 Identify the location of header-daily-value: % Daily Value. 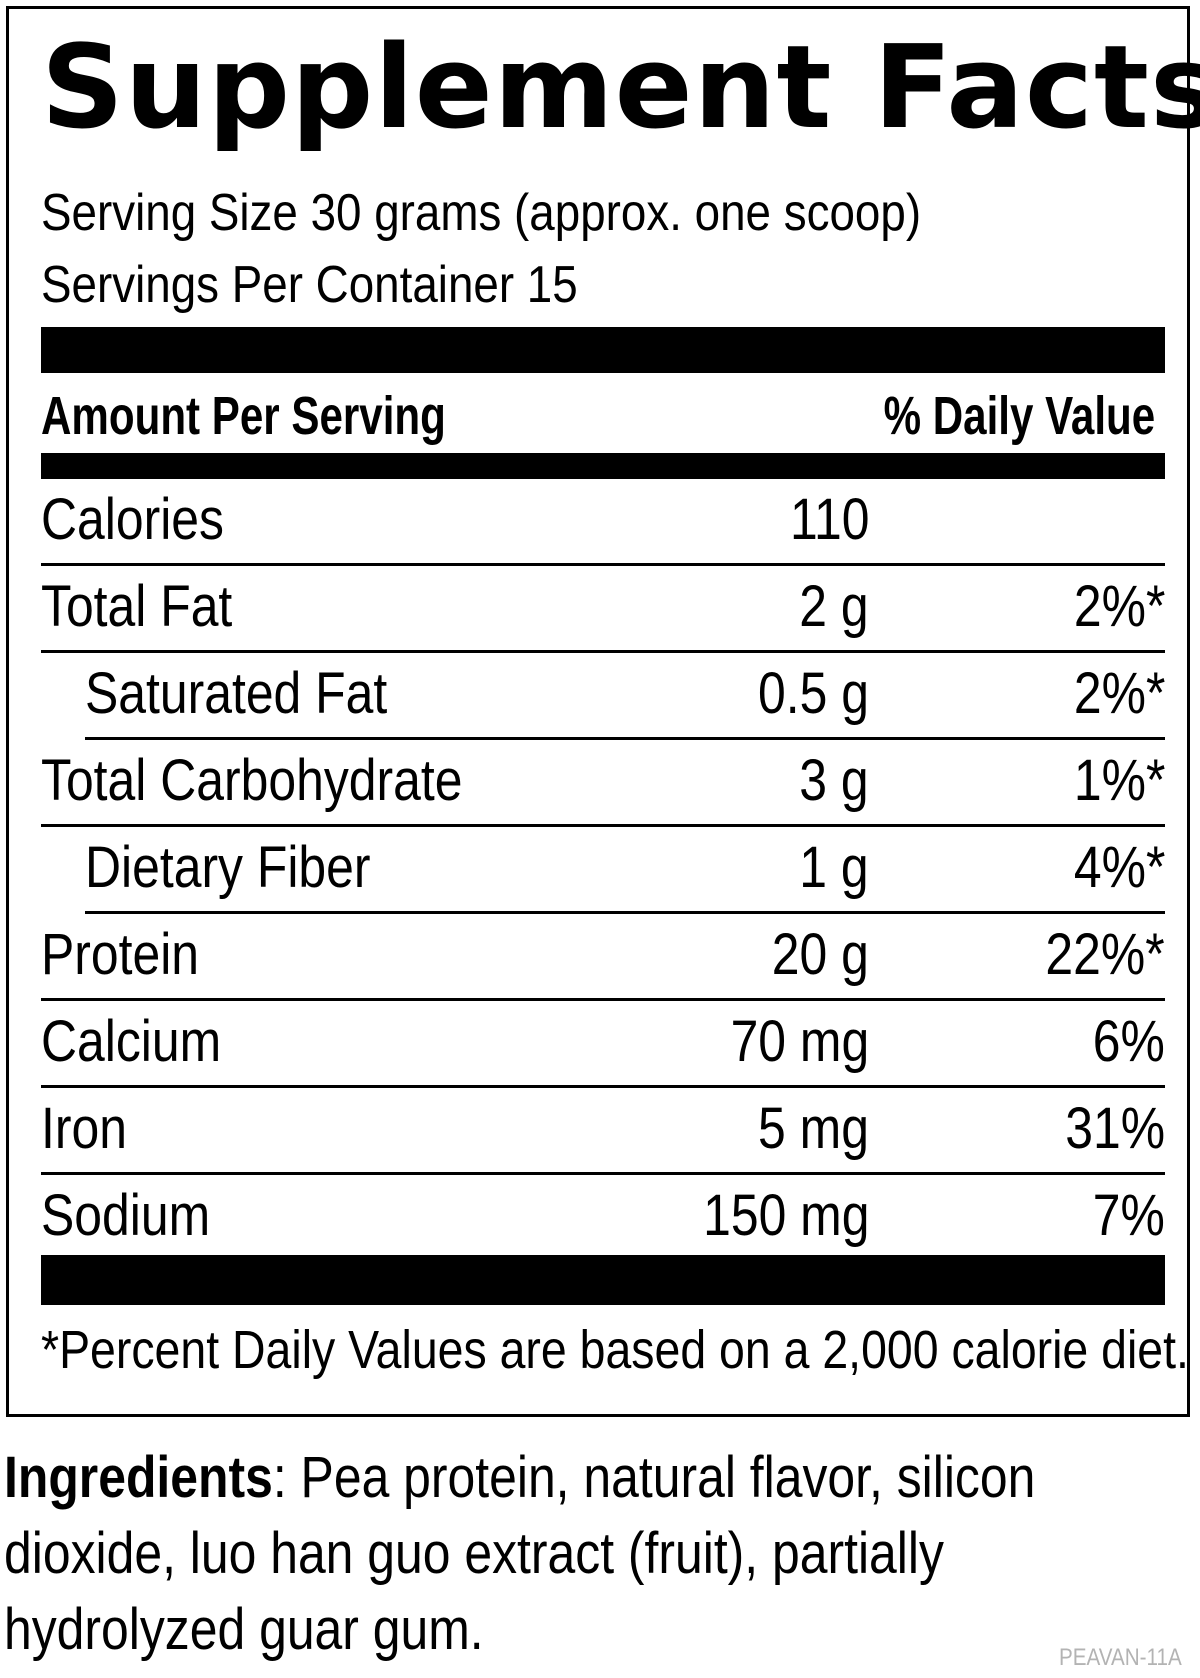
(1019, 416).